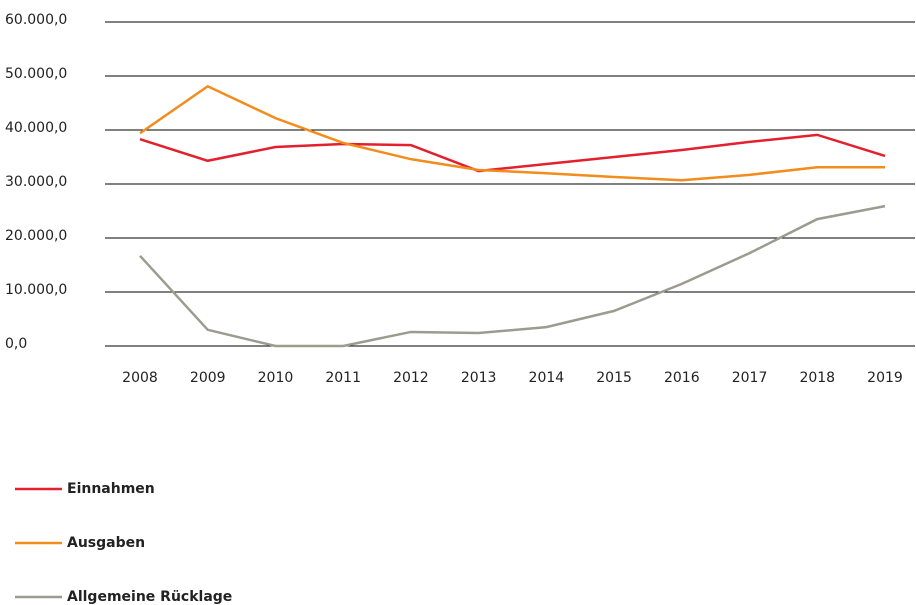 This screenshot has width=916, height=605. Describe the element at coordinates (411, 378) in the screenshot. I see `x-tick-label: 2012` at that location.